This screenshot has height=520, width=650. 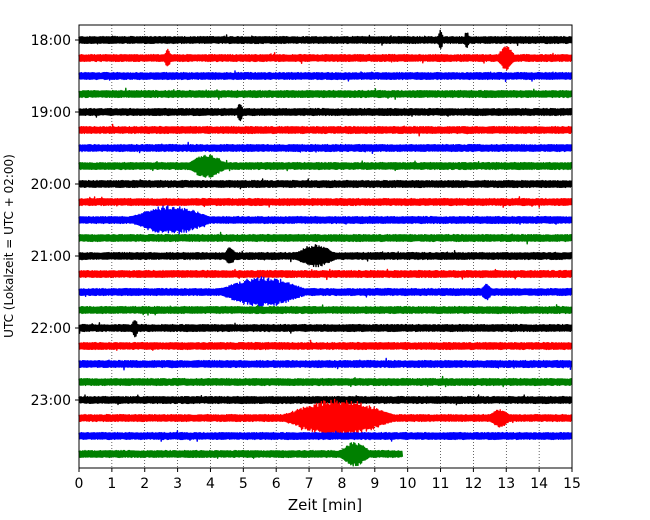 I want to click on y-axis-label: UTC (Lokalzeit = UTC + 02:00), so click(x=9, y=246).